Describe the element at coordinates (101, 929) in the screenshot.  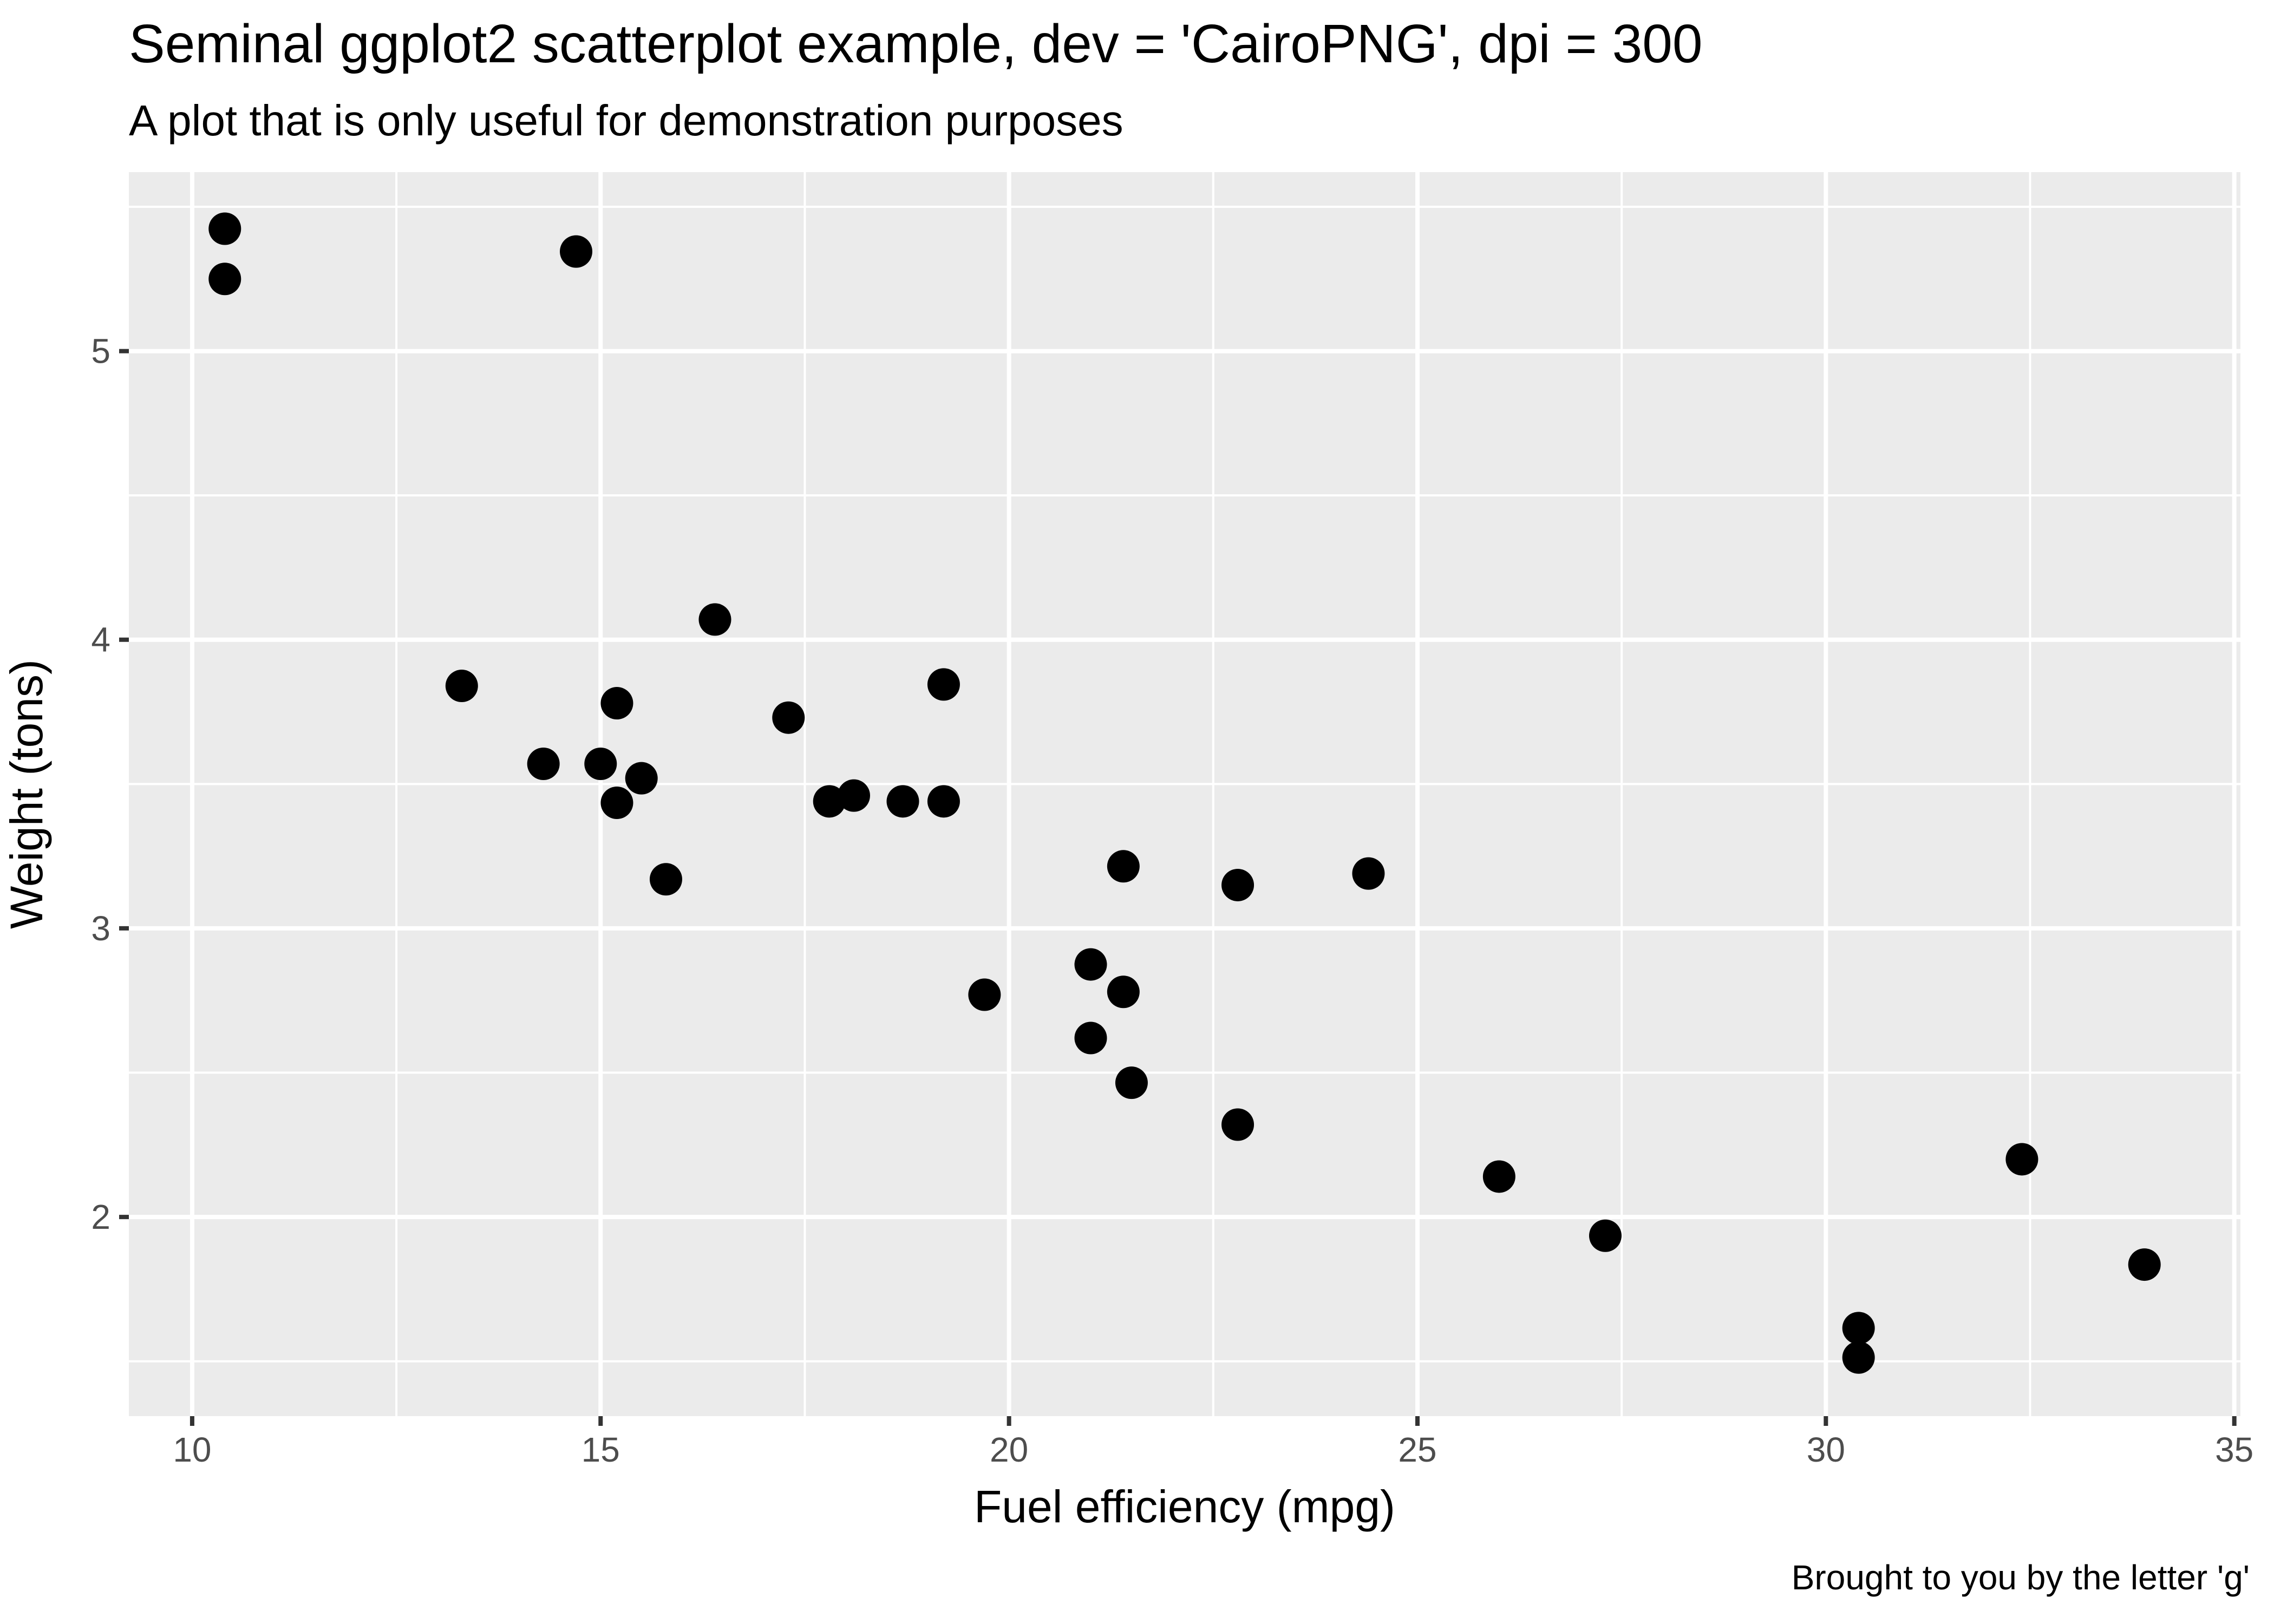
I see `y-tick-label: 3` at that location.